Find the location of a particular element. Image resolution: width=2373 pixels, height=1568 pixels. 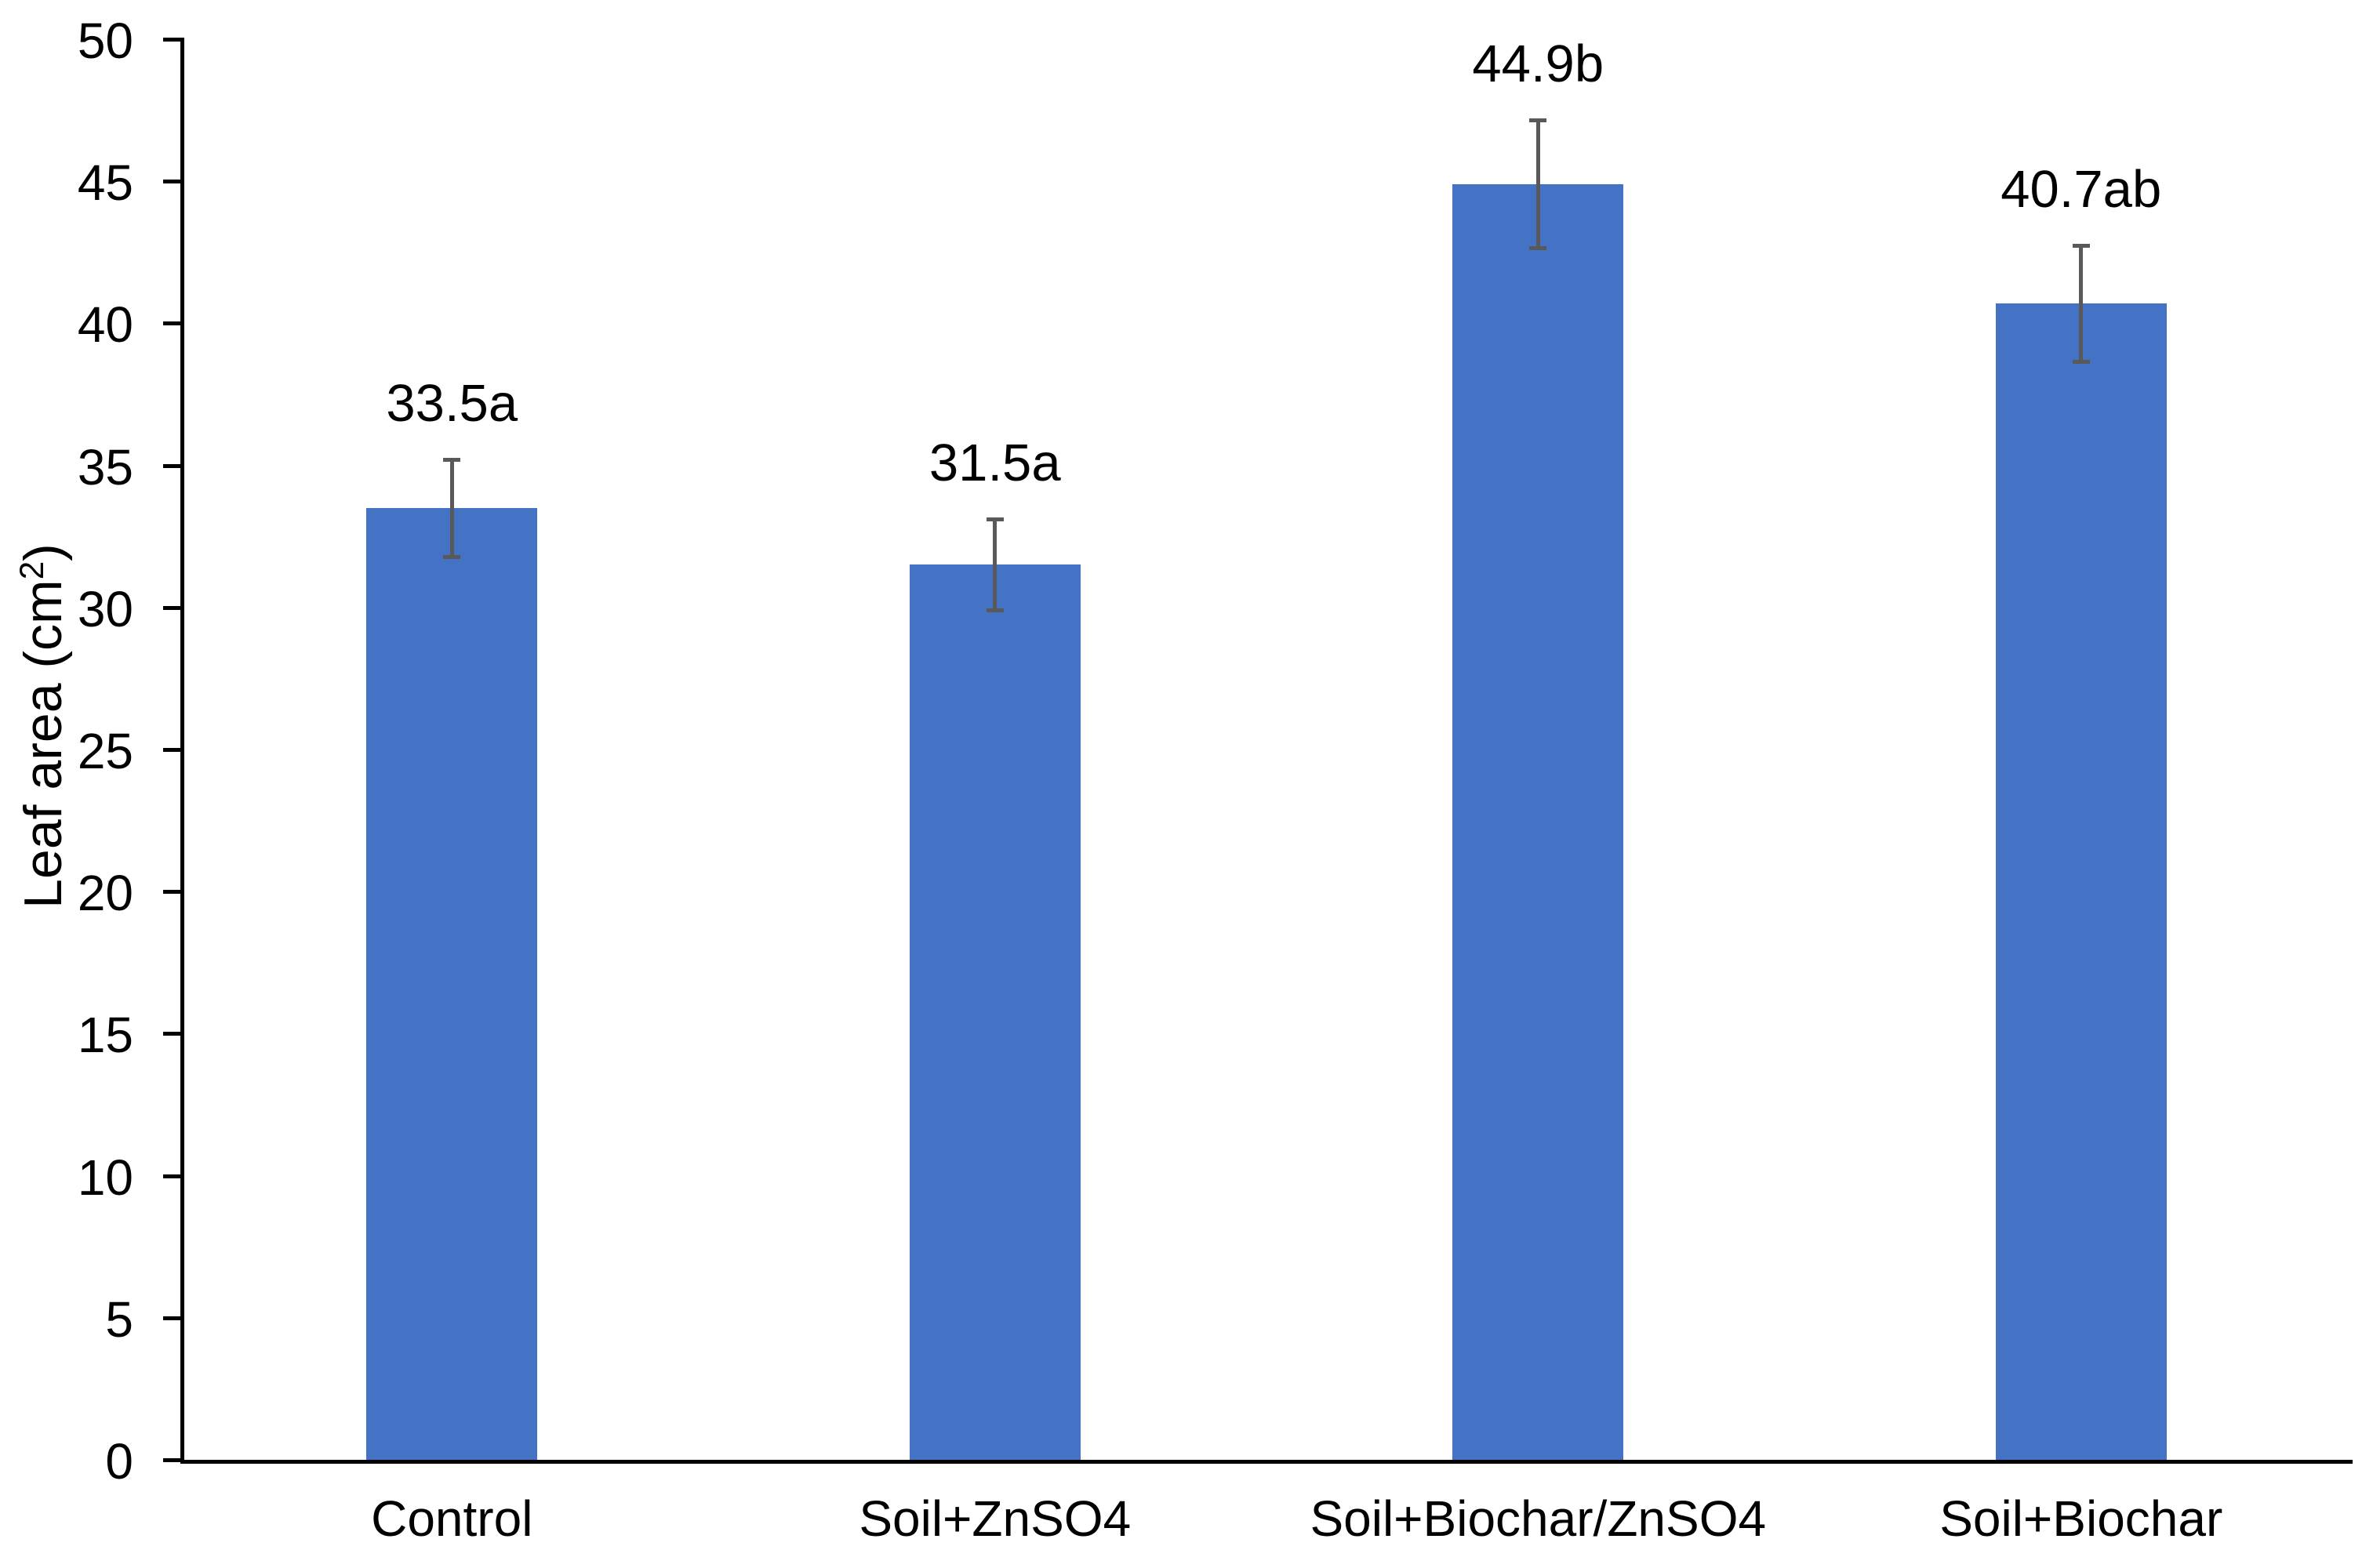

y-tick-label: 10 is located at coordinates (105, 1177).